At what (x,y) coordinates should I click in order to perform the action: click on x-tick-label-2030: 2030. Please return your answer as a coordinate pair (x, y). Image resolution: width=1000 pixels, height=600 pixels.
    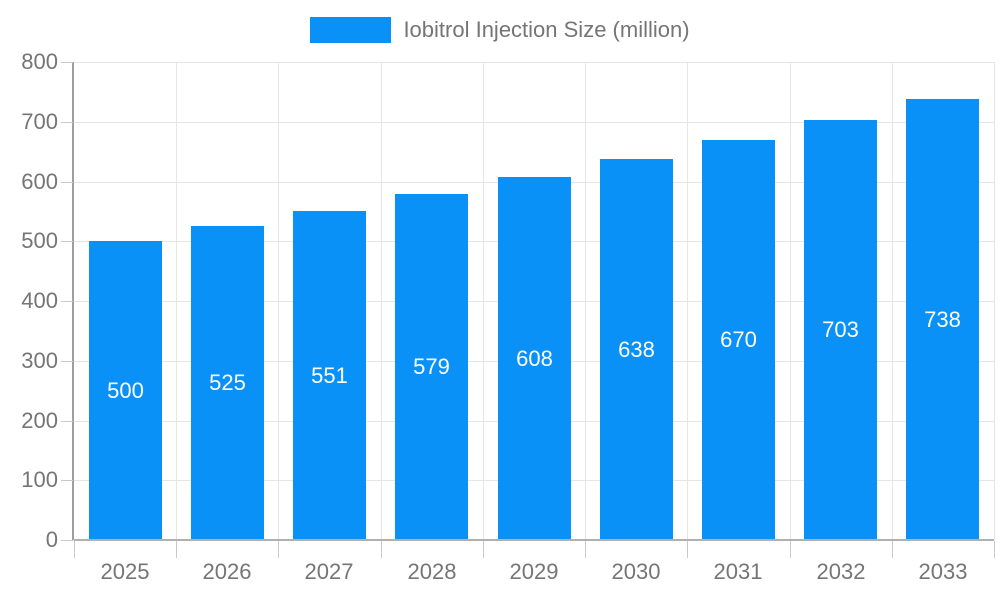
    Looking at the image, I should click on (636, 571).